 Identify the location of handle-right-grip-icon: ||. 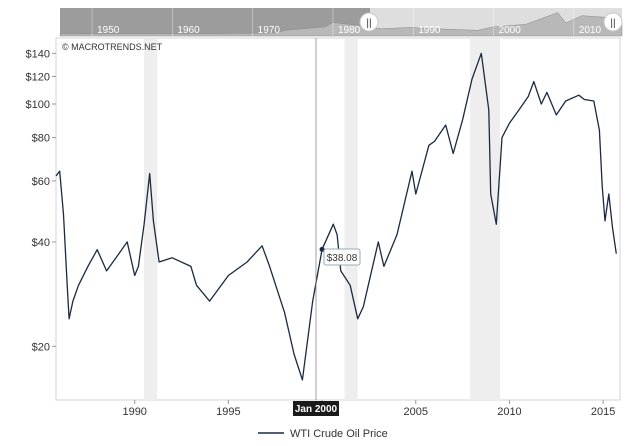
(612, 23).